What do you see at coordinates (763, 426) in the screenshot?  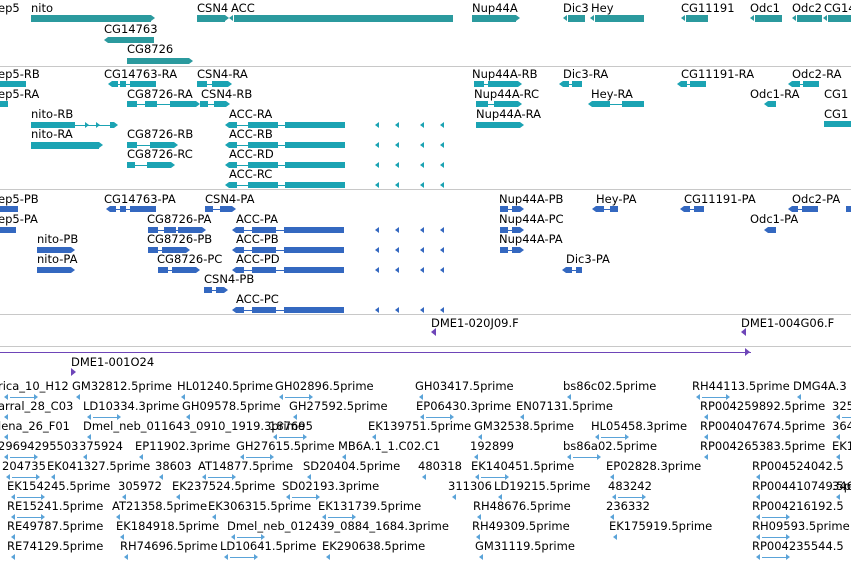 I see `est-label: RP004047674.5prime` at bounding box center [763, 426].